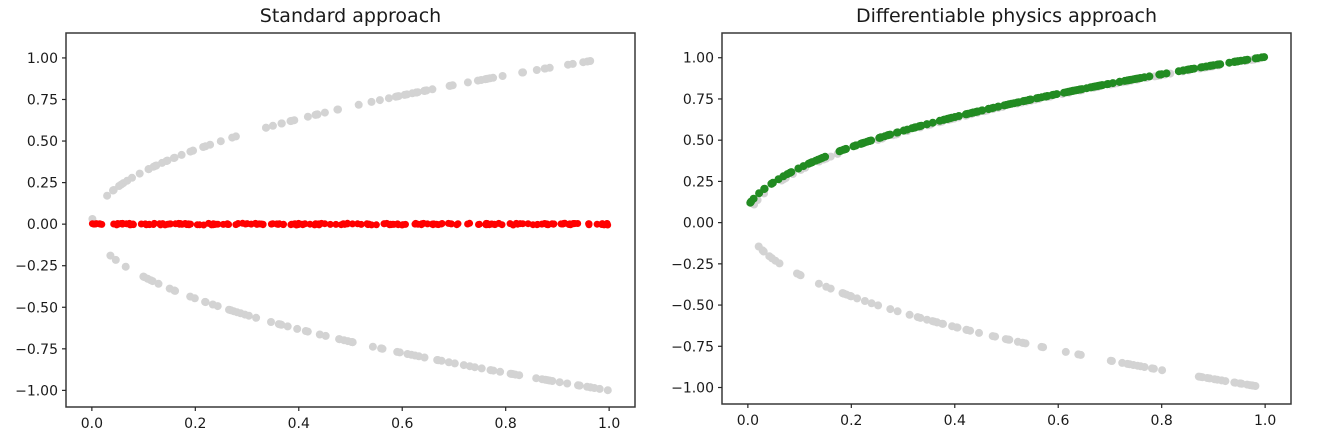  Describe the element at coordinates (42, 100) in the screenshot. I see `y-tick-label: 0.75` at that location.